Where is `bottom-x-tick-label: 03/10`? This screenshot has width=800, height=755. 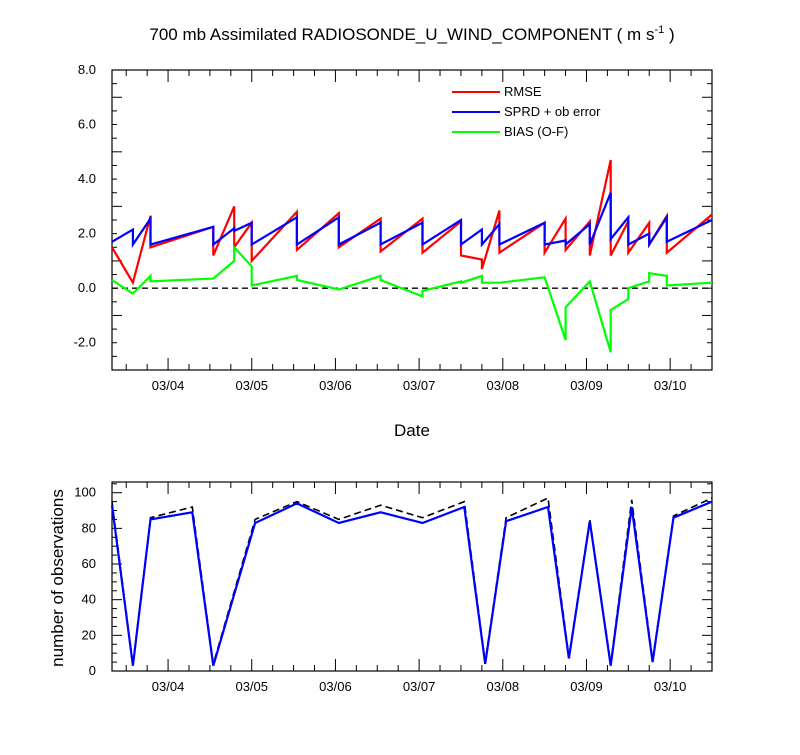 bottom-x-tick-label: 03/10 is located at coordinates (670, 686).